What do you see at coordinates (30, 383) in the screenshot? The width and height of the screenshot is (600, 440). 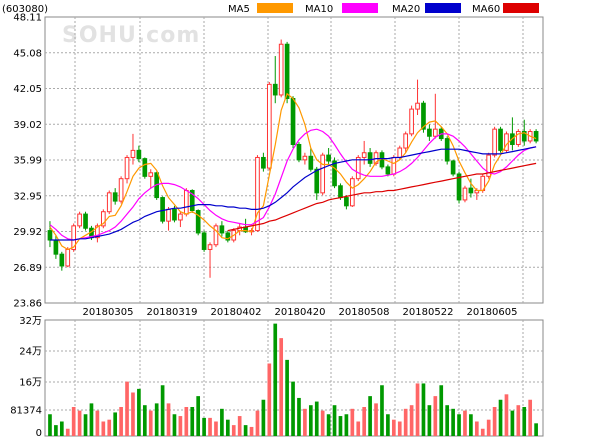 I see `volume-y-tick: 16万` at bounding box center [30, 383].